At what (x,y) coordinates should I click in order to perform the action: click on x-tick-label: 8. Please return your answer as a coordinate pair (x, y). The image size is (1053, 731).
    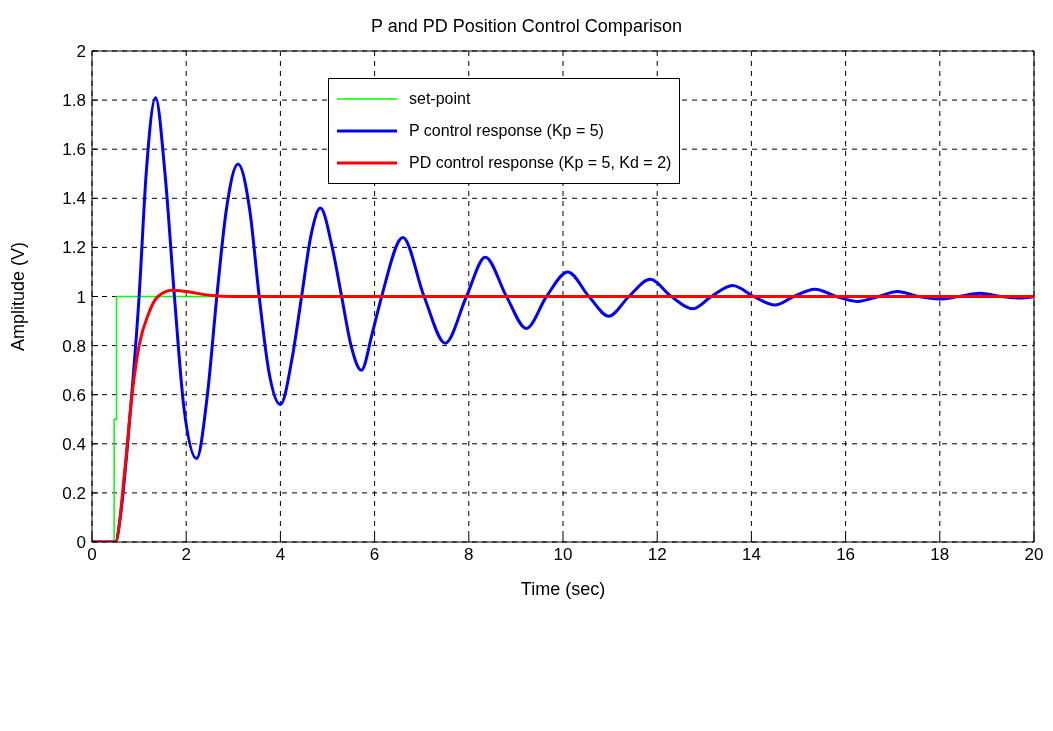
    Looking at the image, I should click on (469, 555).